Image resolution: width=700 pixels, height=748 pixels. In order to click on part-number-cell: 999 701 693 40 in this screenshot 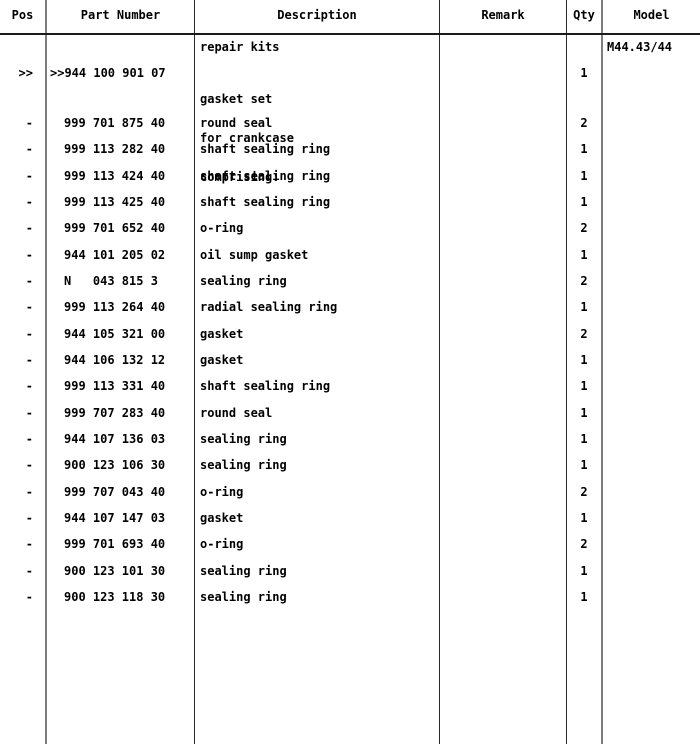, I will do `click(115, 544)`.